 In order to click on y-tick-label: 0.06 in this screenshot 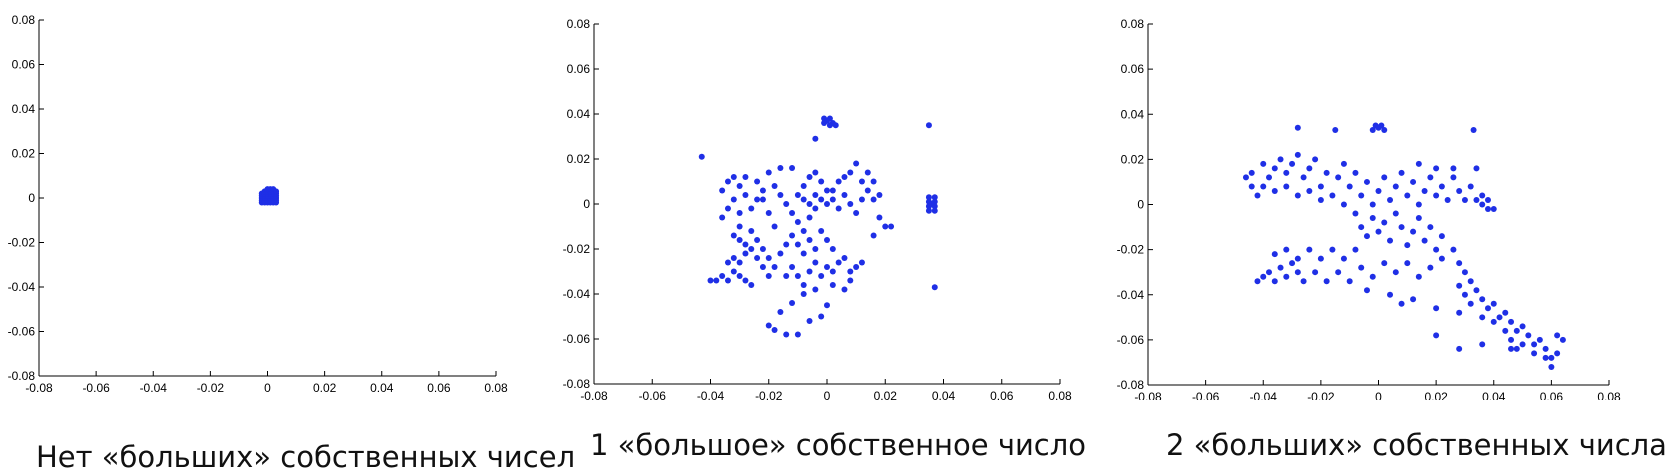, I will do `click(579, 69)`.